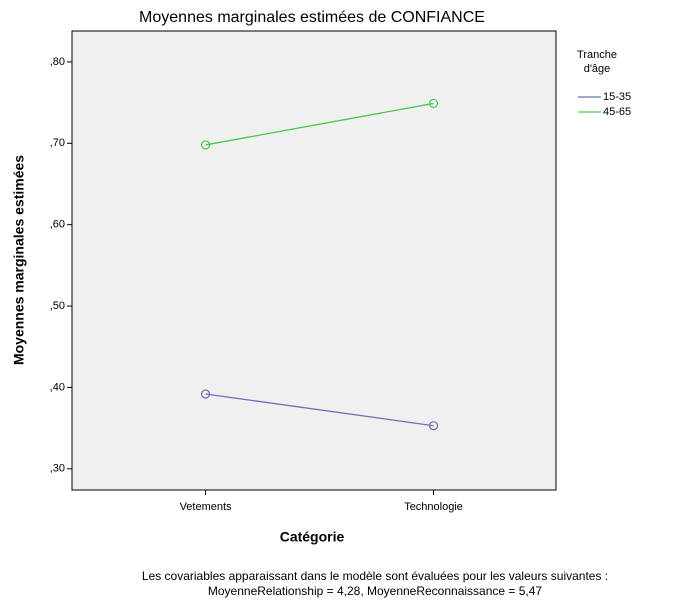 The width and height of the screenshot is (693, 603). I want to click on legend-title: Tranche, so click(597, 55).